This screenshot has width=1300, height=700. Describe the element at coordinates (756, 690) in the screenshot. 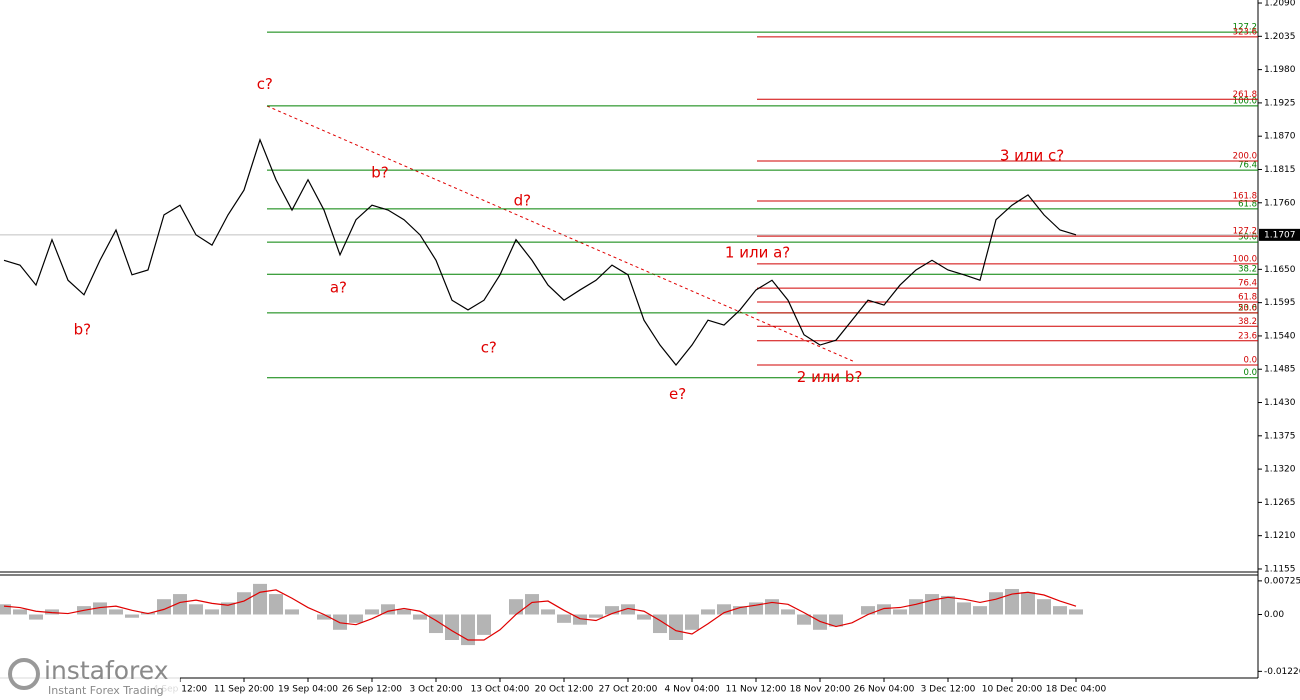

I see `x-tick-label: 11 Nov 12:00` at that location.